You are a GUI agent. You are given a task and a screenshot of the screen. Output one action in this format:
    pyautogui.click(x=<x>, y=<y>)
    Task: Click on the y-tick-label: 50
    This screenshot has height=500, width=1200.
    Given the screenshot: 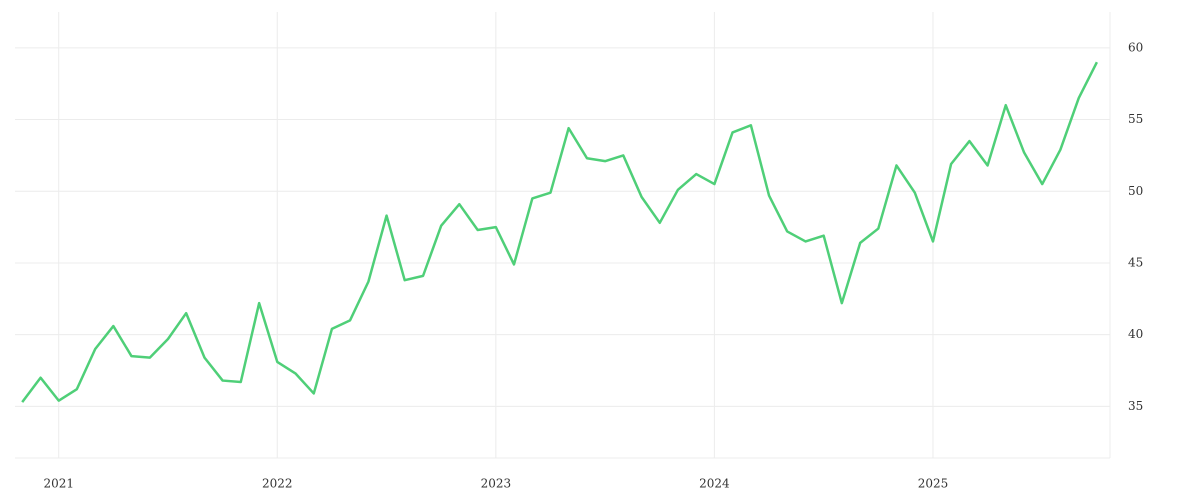 What is the action you would take?
    pyautogui.click(x=1135, y=191)
    